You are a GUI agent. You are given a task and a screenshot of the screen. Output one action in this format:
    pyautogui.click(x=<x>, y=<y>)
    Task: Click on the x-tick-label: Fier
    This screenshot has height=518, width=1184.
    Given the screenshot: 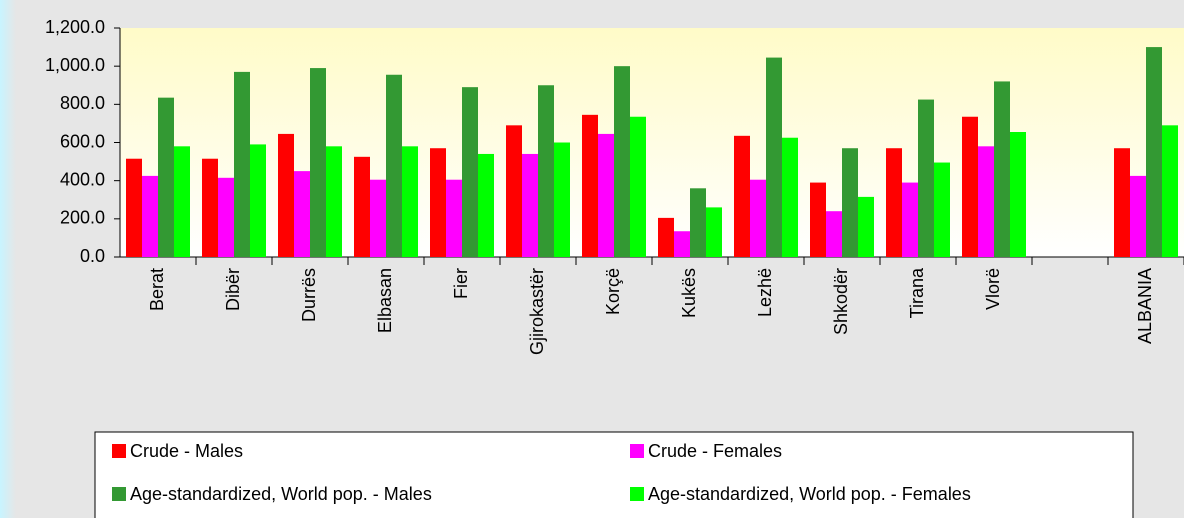 What is the action you would take?
    pyautogui.click(x=461, y=283)
    